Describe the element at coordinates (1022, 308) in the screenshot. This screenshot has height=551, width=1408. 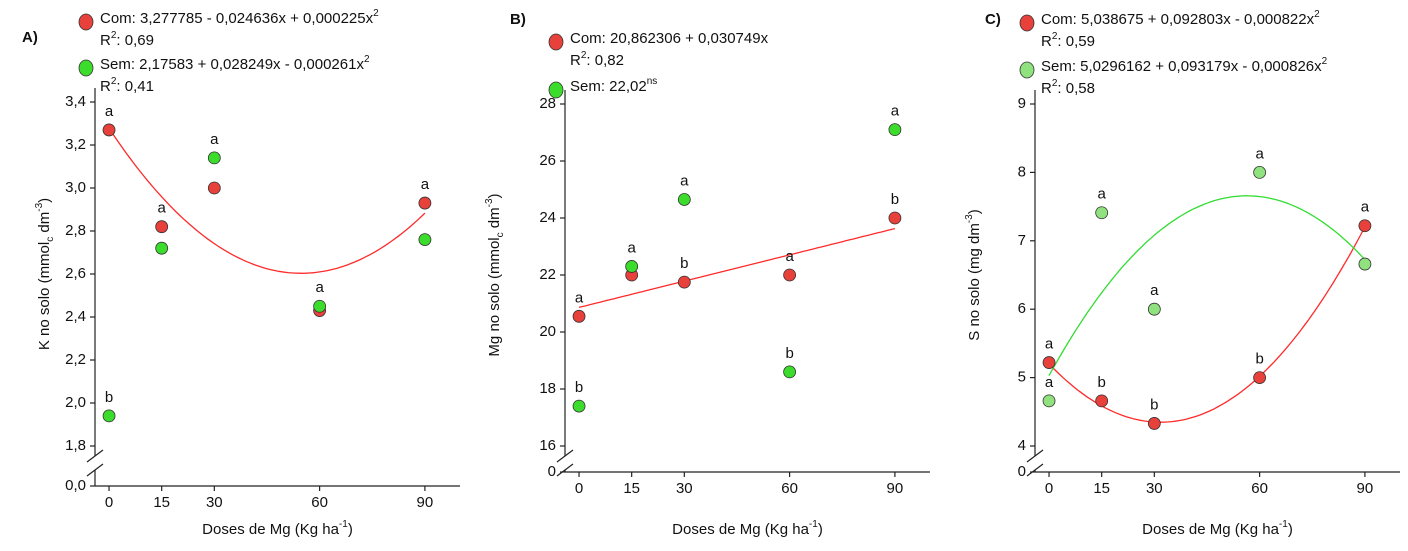
I see `y-tick-label: 6` at that location.